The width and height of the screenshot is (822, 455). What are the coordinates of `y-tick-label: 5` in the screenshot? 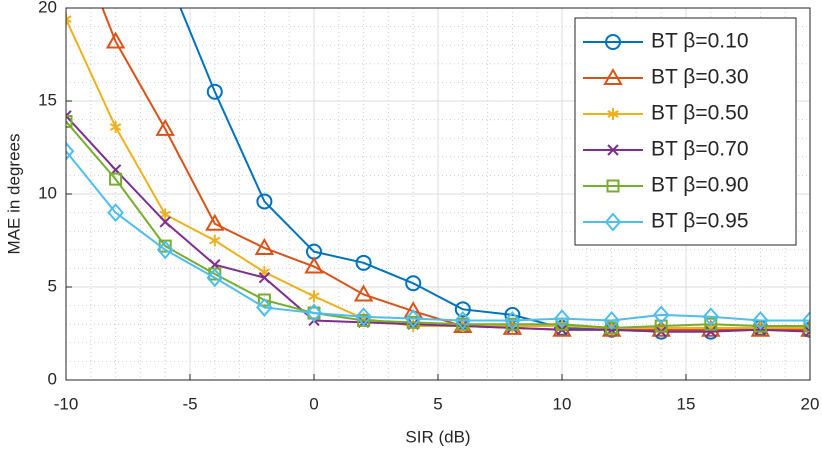 It's located at (52, 285).